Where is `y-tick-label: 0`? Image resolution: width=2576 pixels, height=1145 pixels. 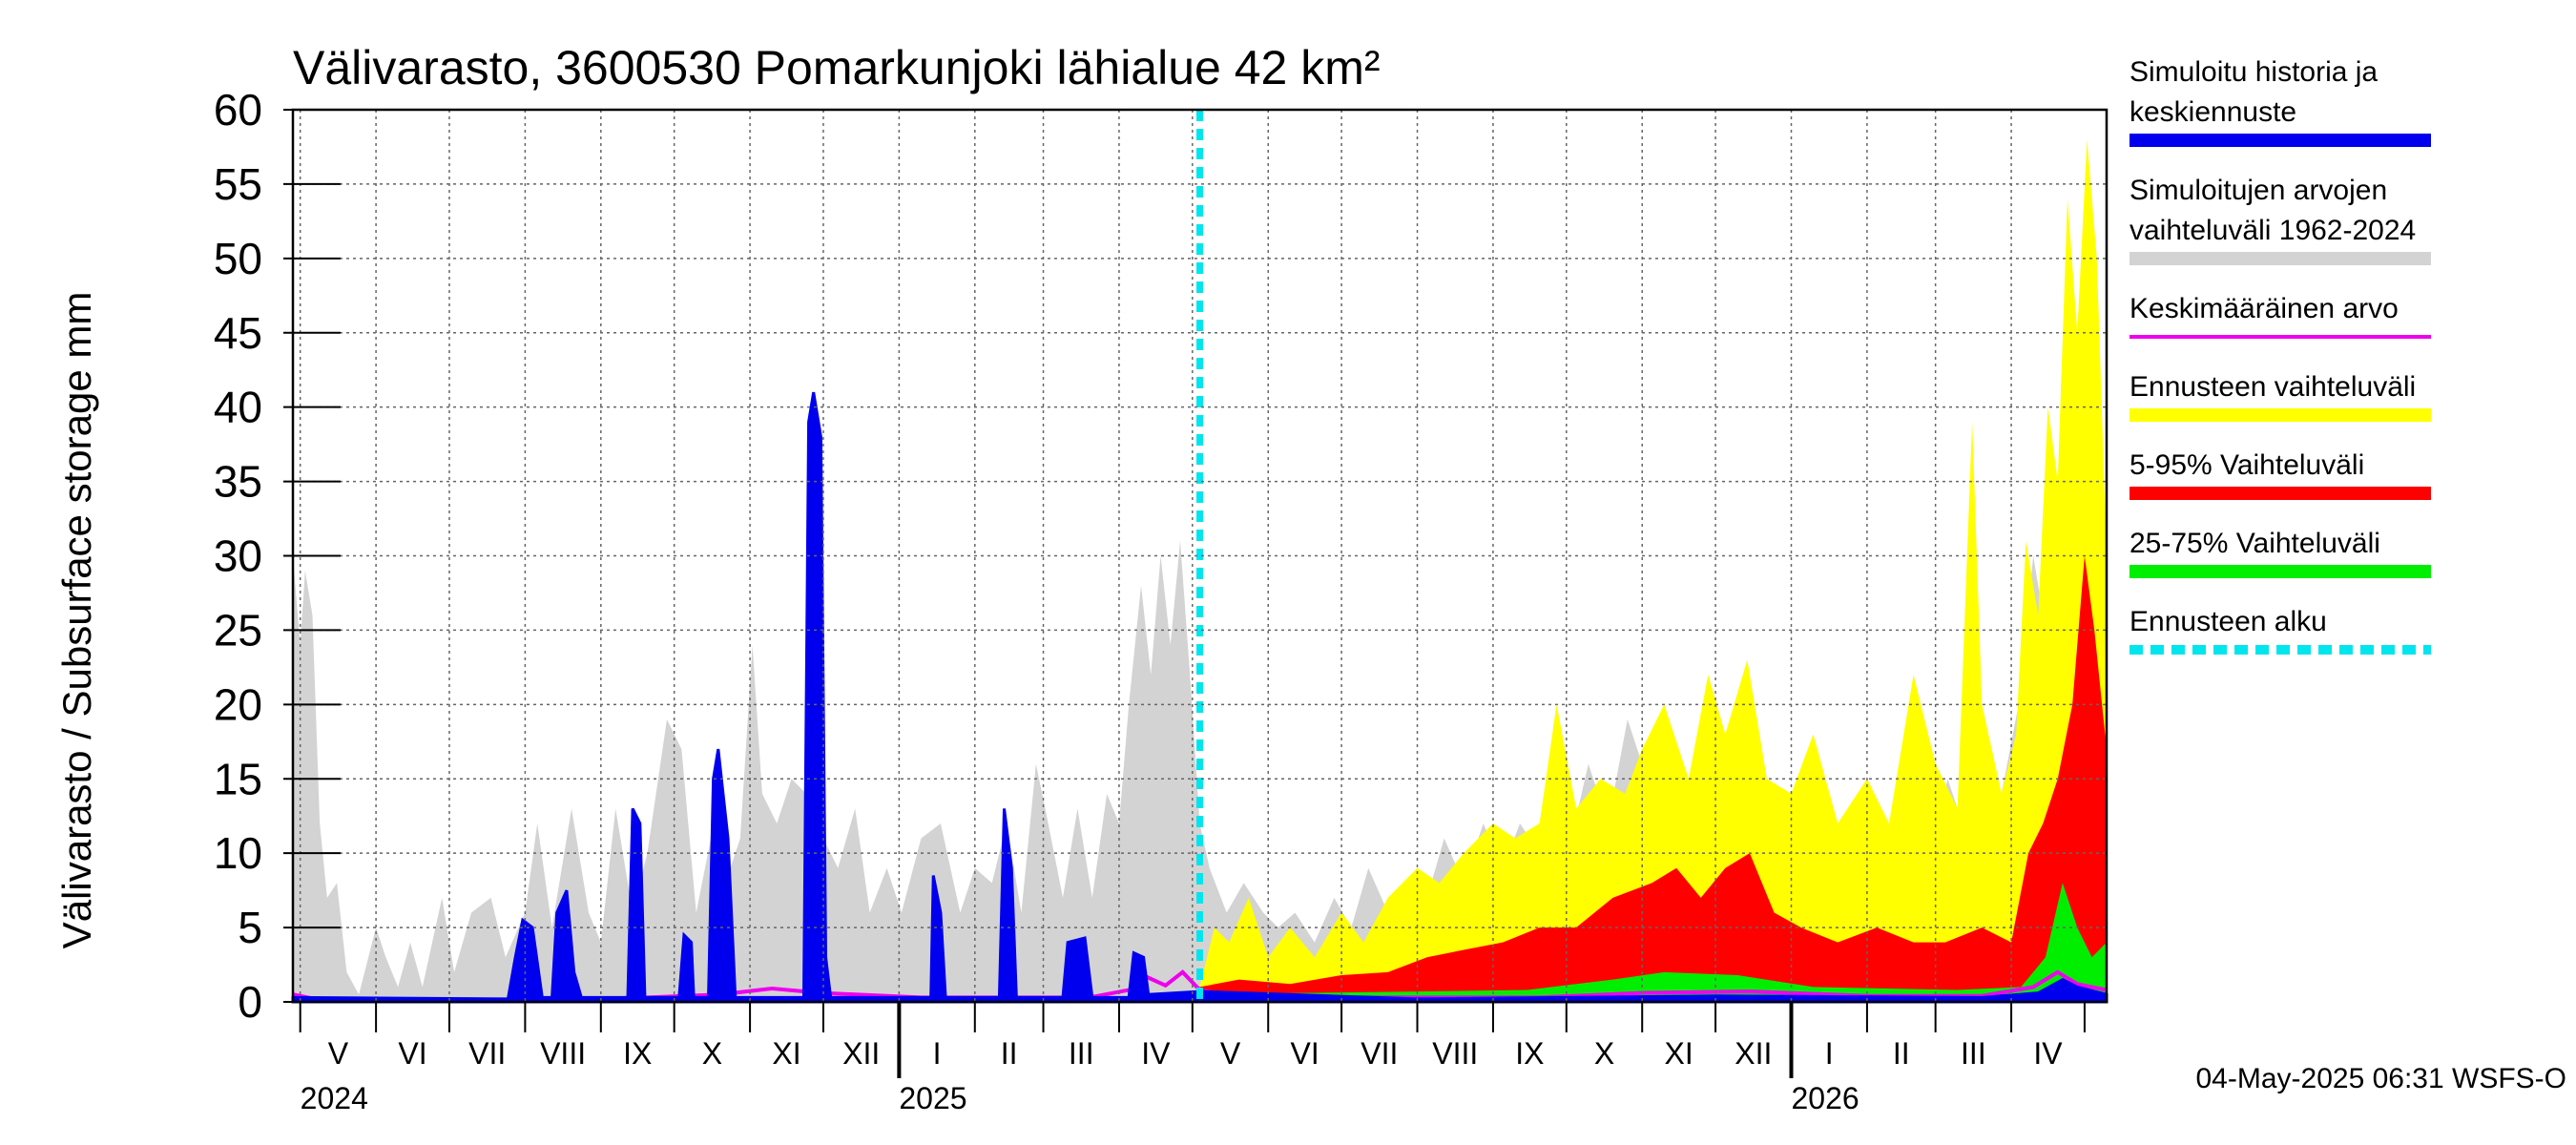
y-tick-label: 0 is located at coordinates (250, 1002).